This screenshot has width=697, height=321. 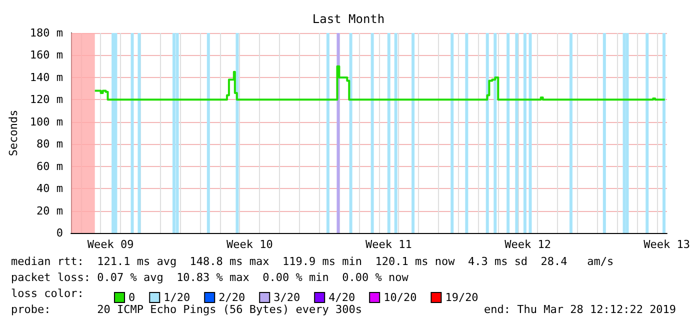 I want to click on y-tick-label: 20 m, so click(x=50, y=211).